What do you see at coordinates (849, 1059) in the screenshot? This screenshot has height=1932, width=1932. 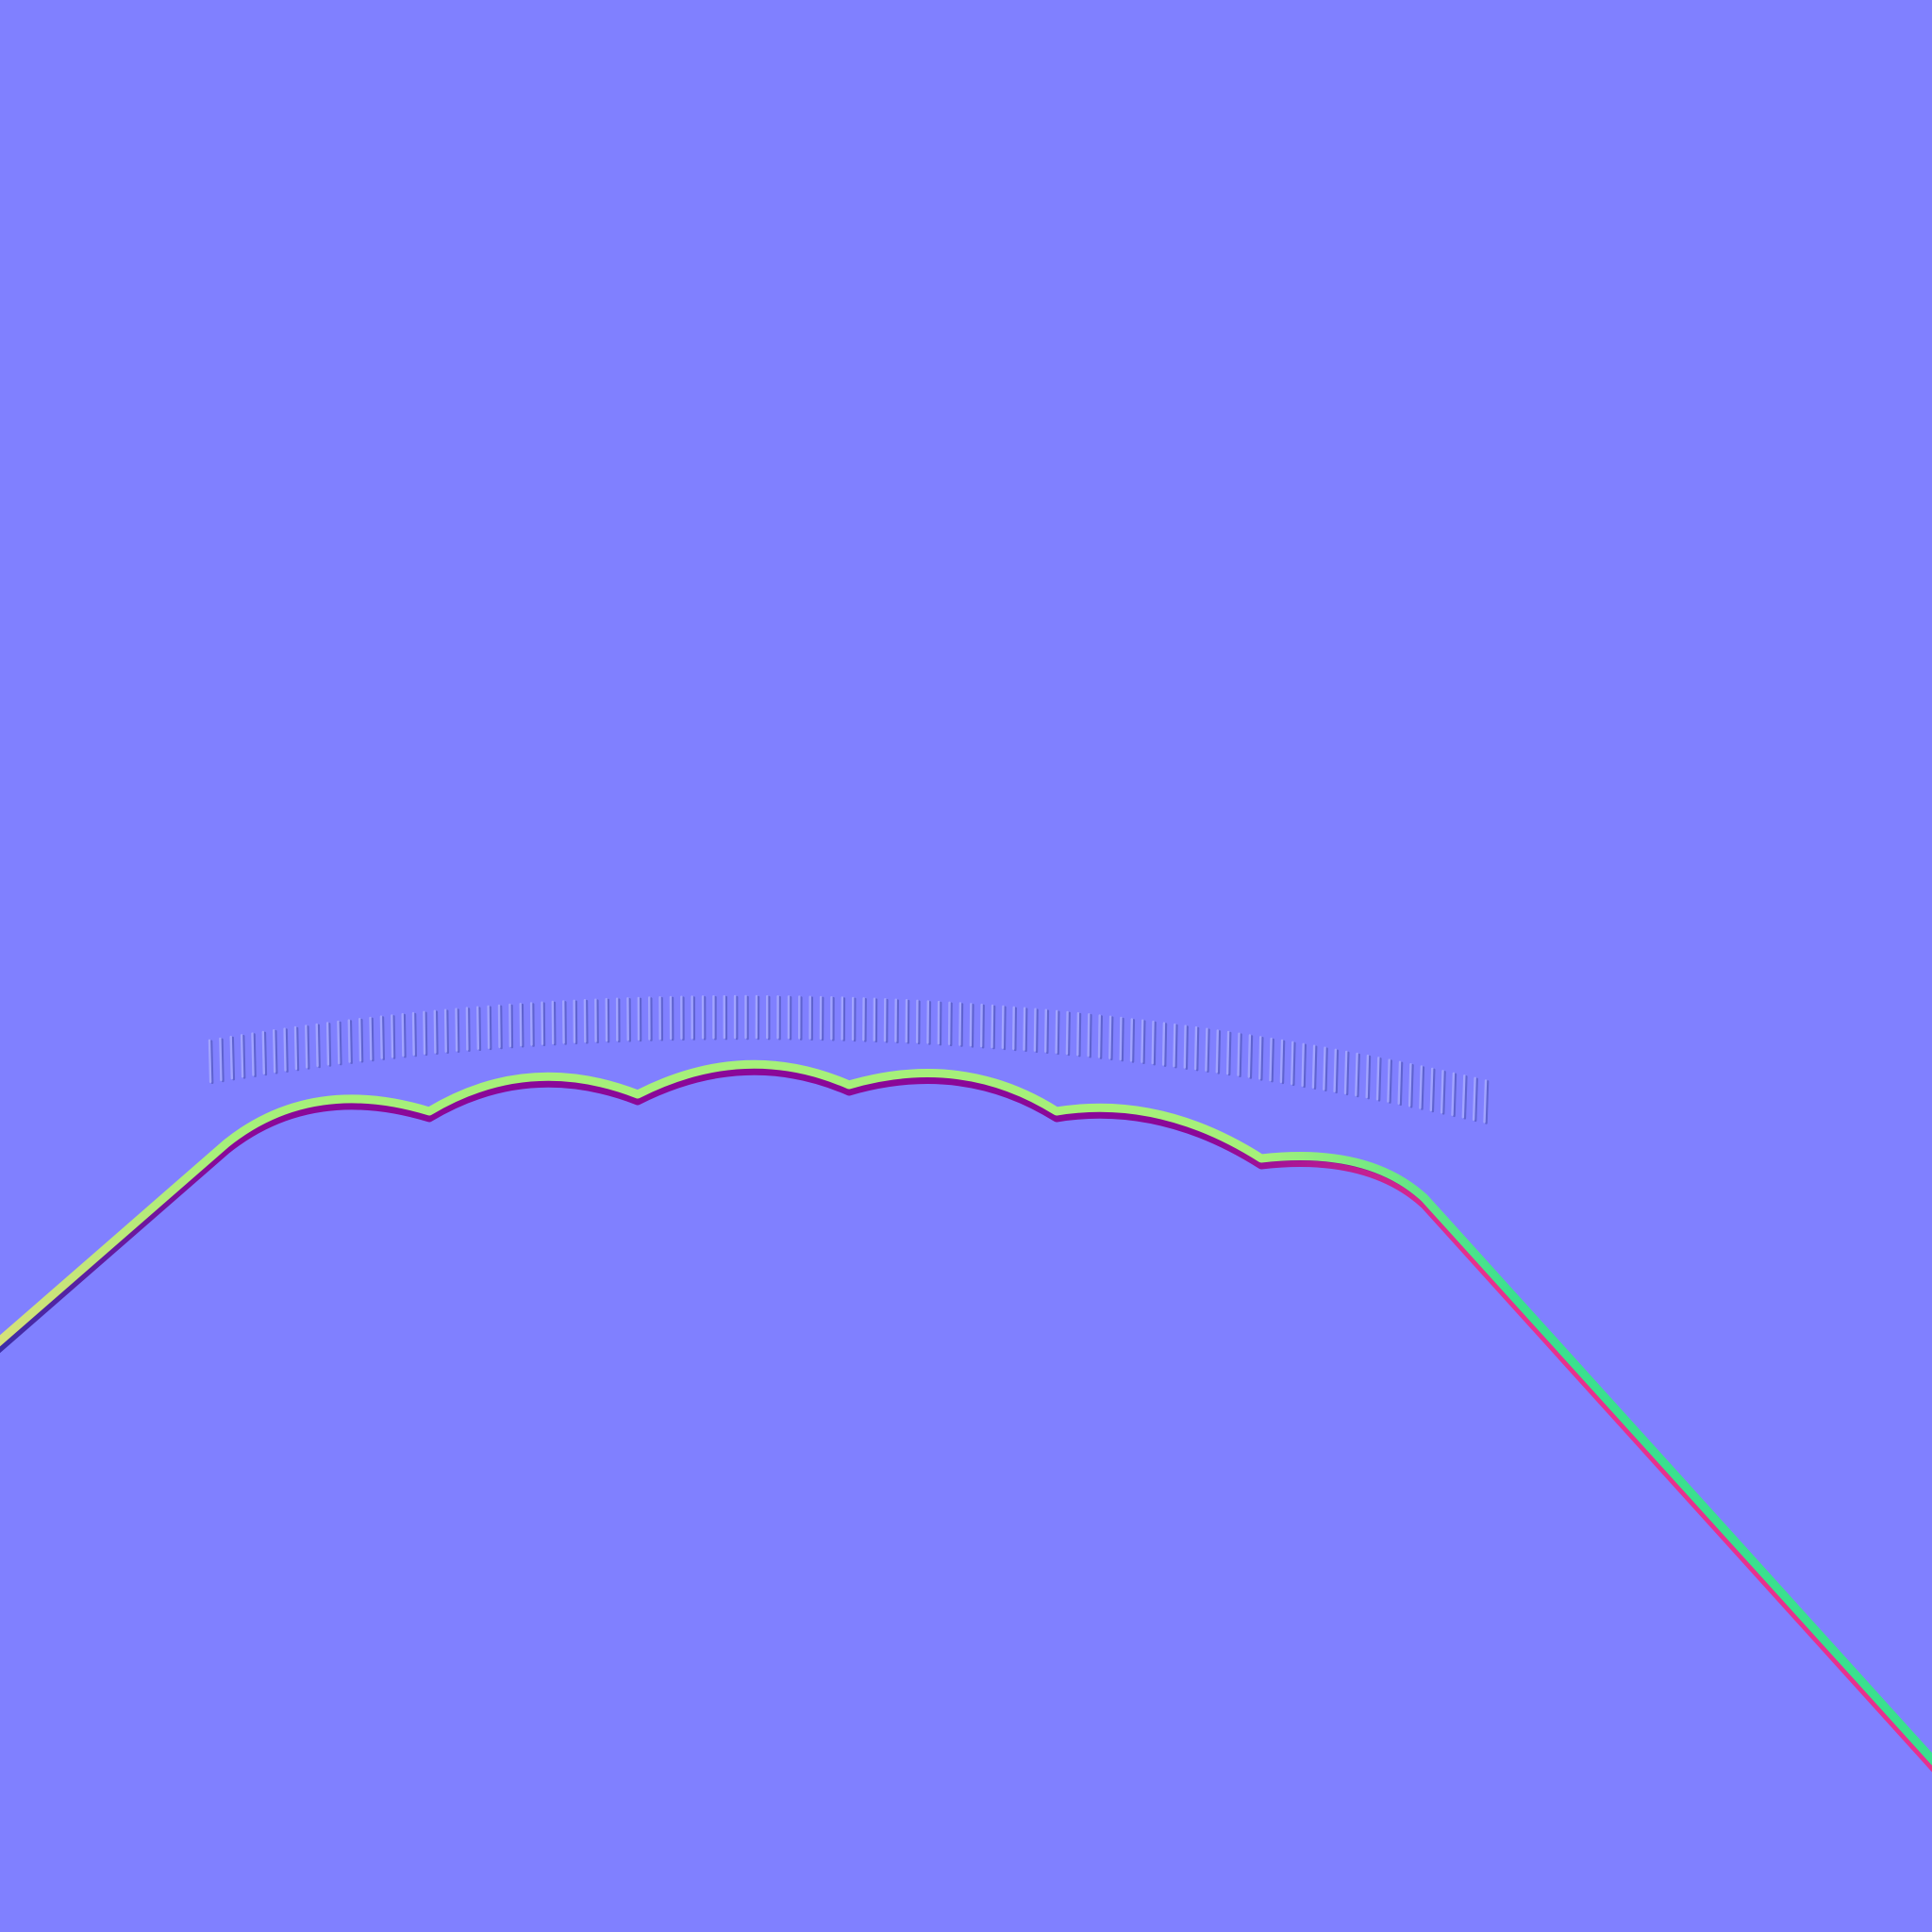 I see `rib-band` at bounding box center [849, 1059].